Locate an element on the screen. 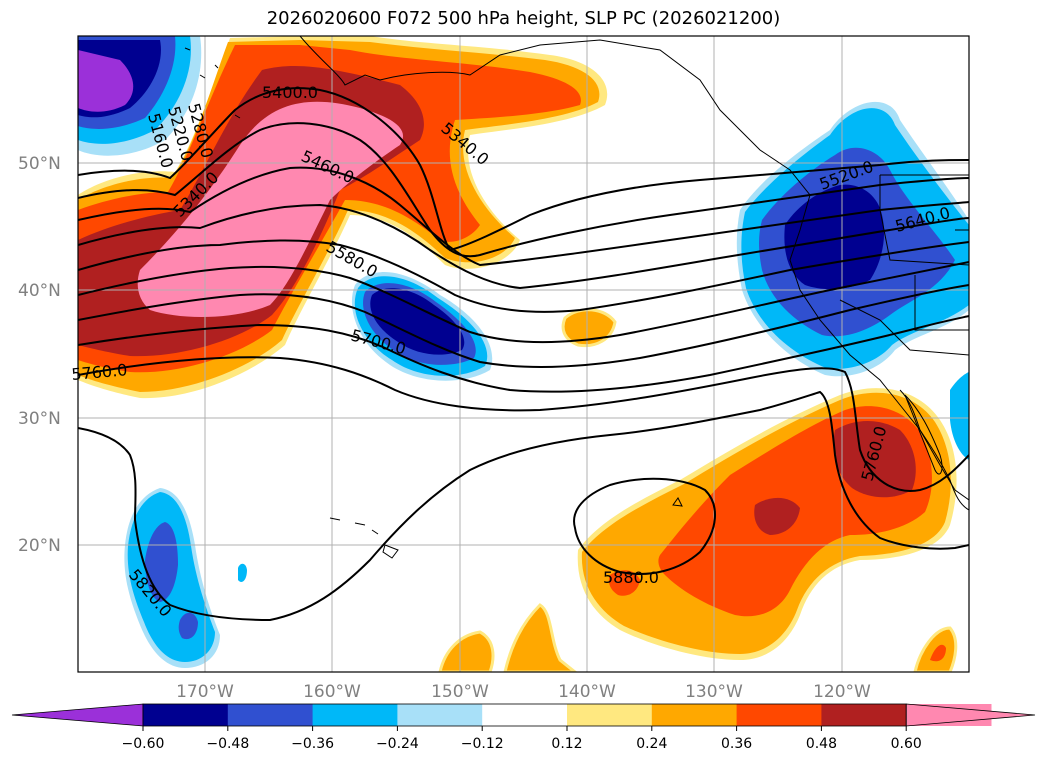  island-marker is located at coordinates (677, 502).